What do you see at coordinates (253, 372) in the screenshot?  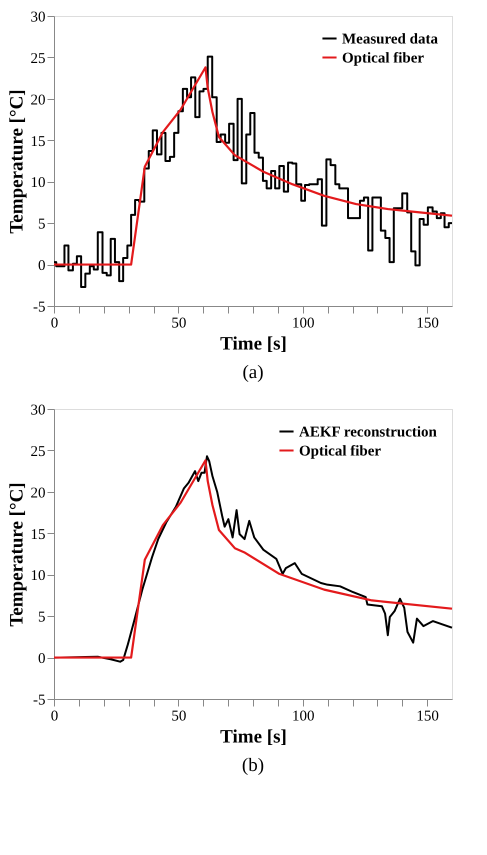 I see `text: (a)` at bounding box center [253, 372].